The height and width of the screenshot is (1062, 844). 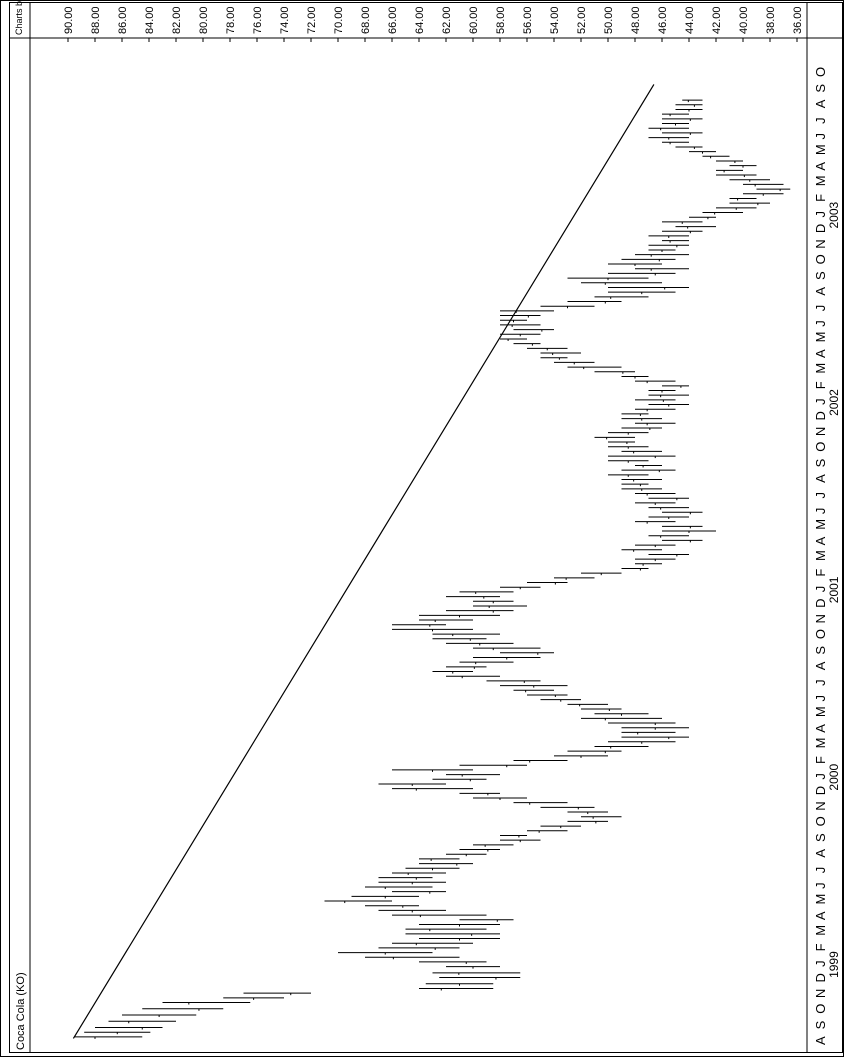 I want to click on price-tick-label: 40.00, so click(x=744, y=20).